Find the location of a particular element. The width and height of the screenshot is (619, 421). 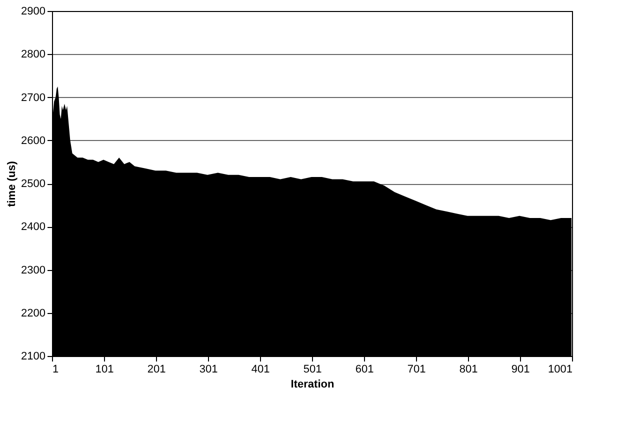

y-tick-label: 2300 is located at coordinates (33, 270).